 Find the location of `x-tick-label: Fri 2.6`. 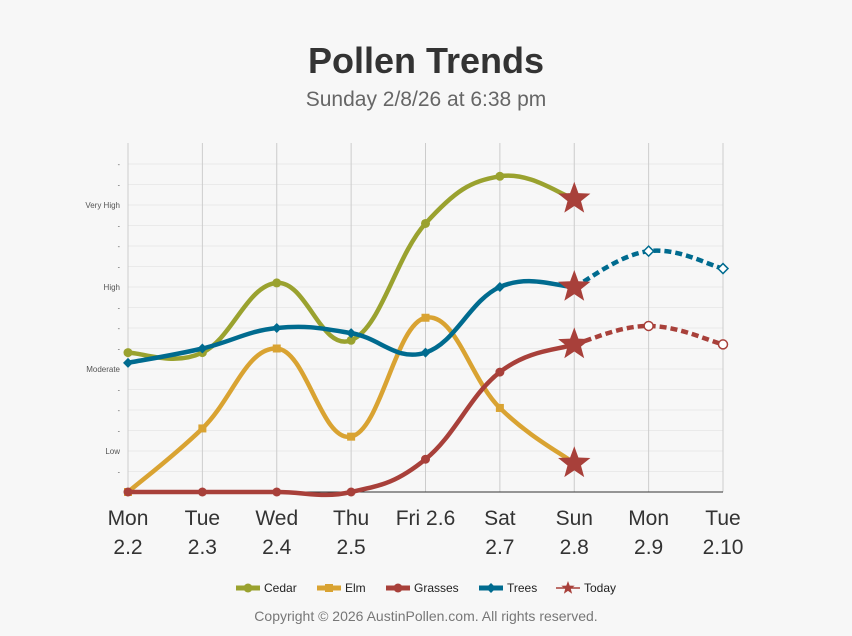

x-tick-label: Fri 2.6 is located at coordinates (426, 518).